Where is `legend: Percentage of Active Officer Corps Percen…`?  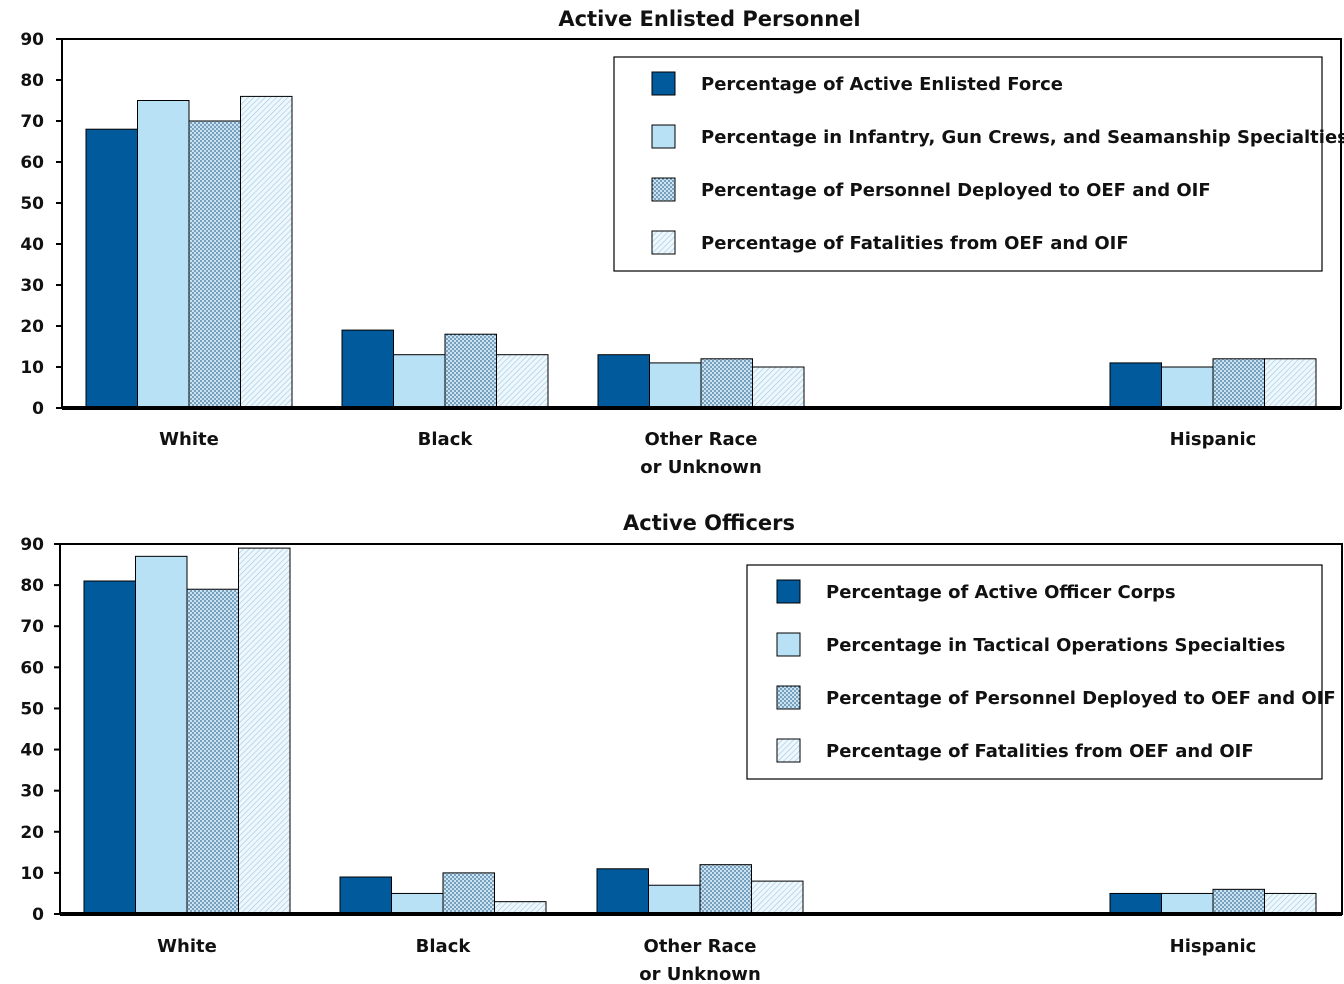
legend: Percentage of Active Officer Corps Percen… is located at coordinates (1041, 672).